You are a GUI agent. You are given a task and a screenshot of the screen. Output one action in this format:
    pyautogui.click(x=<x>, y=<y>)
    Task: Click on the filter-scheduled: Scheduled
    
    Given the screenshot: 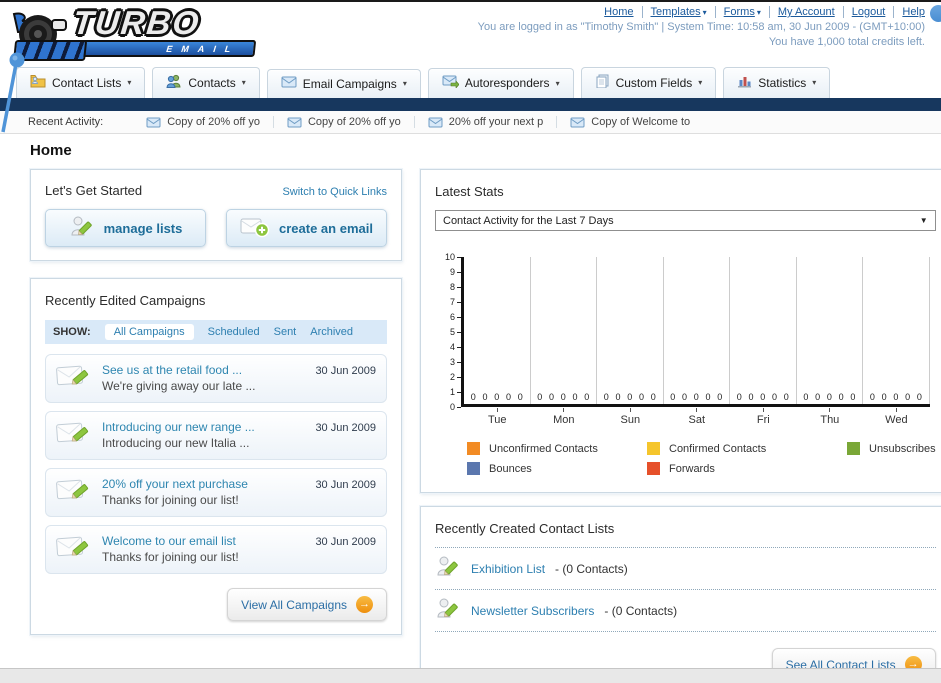 What is the action you would take?
    pyautogui.click(x=233, y=332)
    